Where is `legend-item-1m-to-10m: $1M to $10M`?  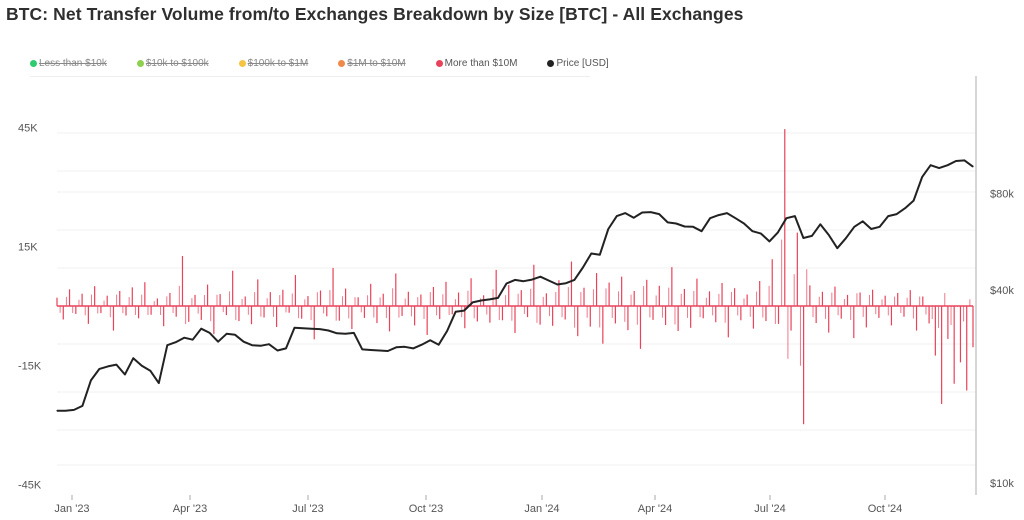 legend-item-1m-to-10m: $1M to $10M is located at coordinates (372, 63).